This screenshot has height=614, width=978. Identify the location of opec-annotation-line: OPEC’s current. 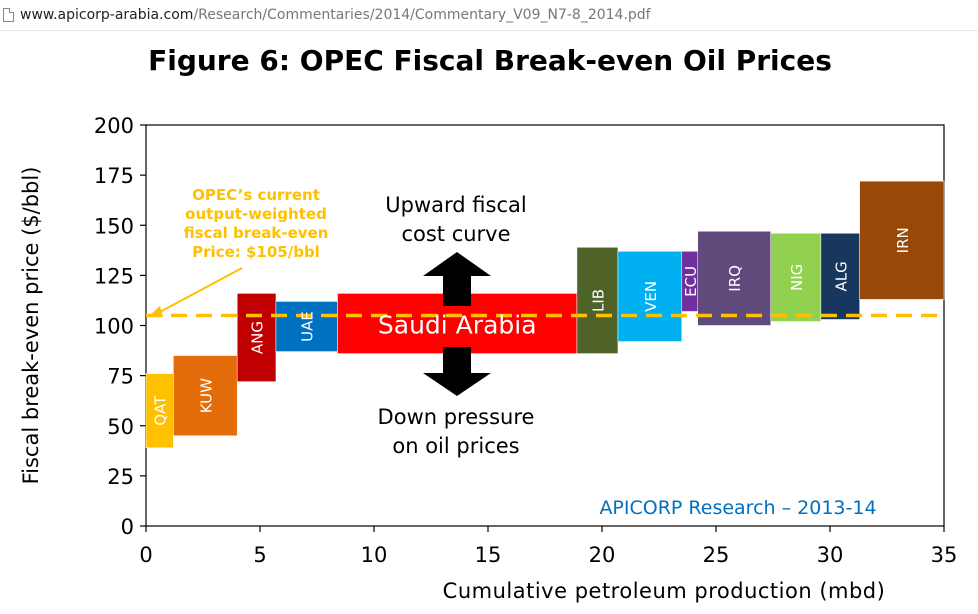
(256, 195).